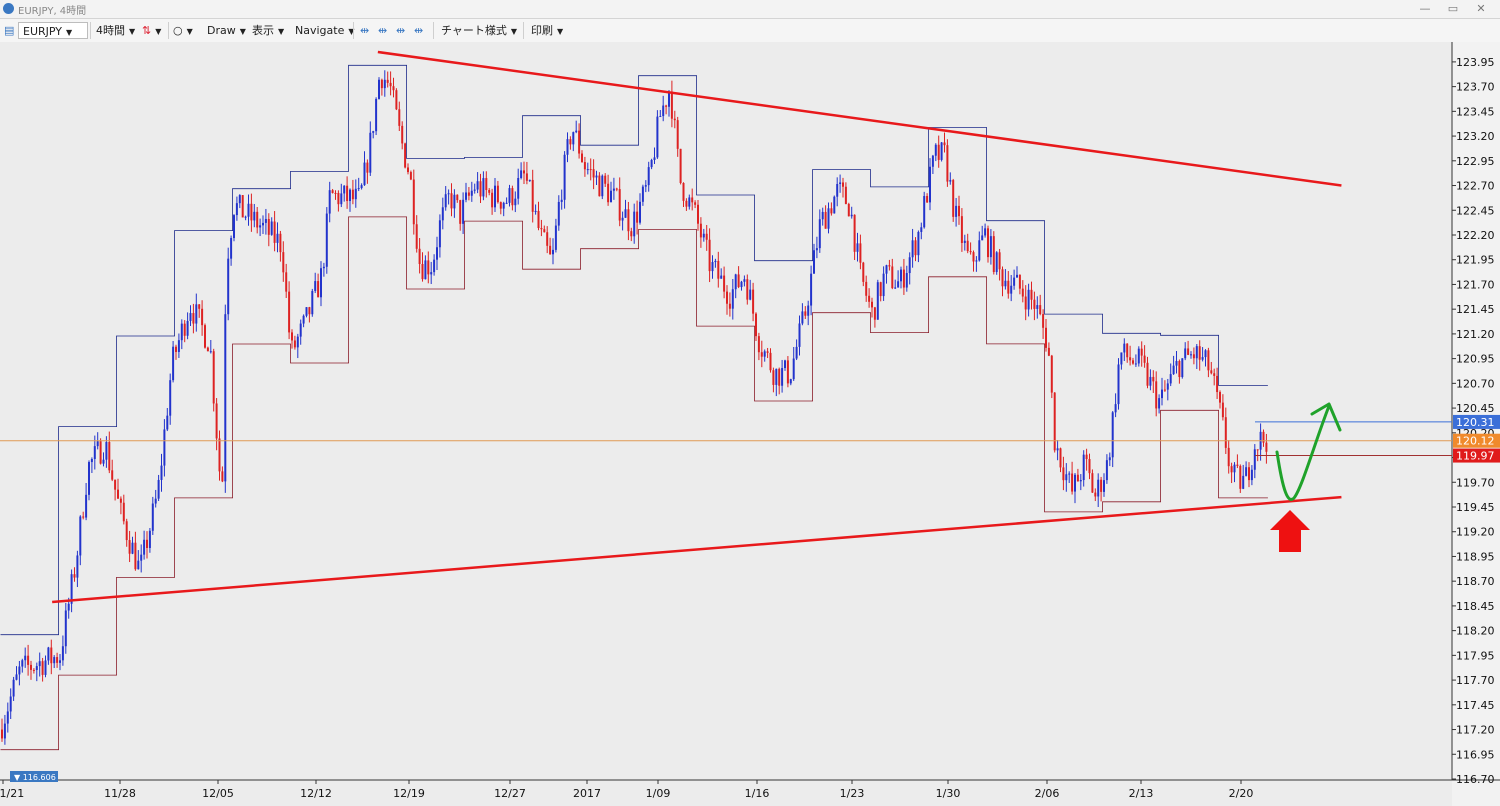  Describe the element at coordinates (1475, 456) in the screenshot. I see `price-marker-label: 119.97` at that location.